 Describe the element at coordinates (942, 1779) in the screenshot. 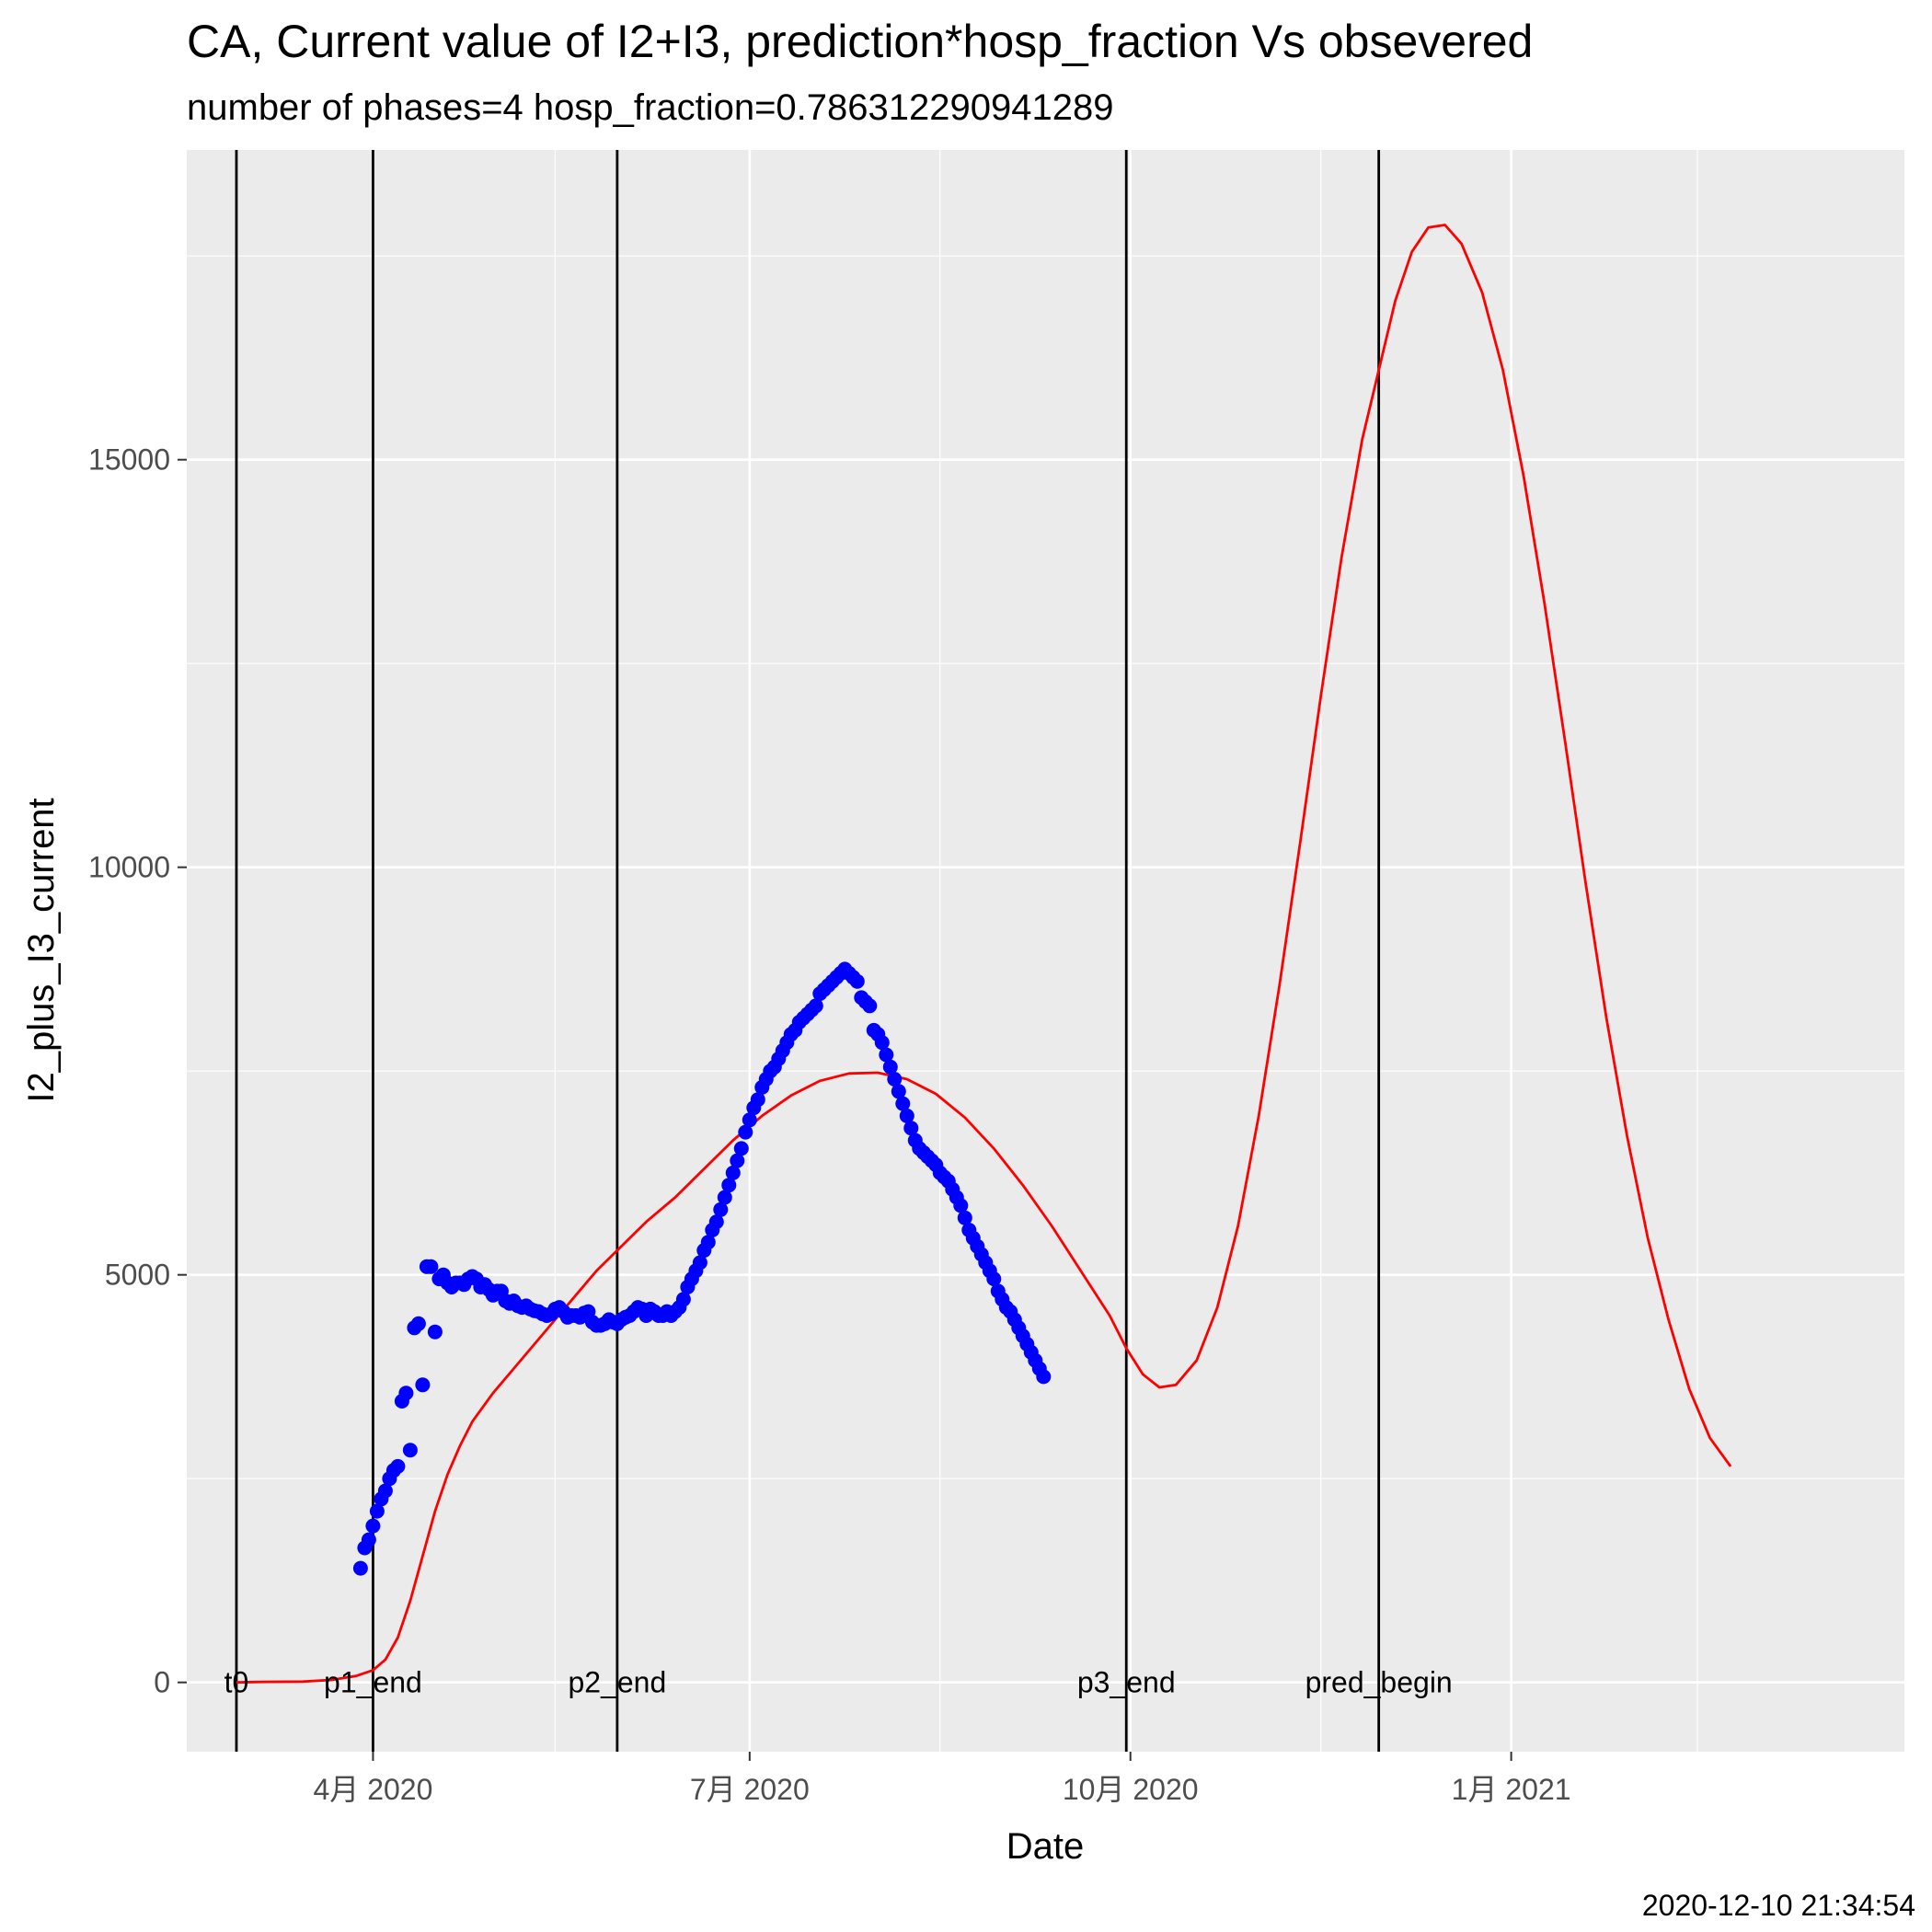

I see `x-axis: 4月 2020 7月 2020 10月 2020 1月 2021` at that location.